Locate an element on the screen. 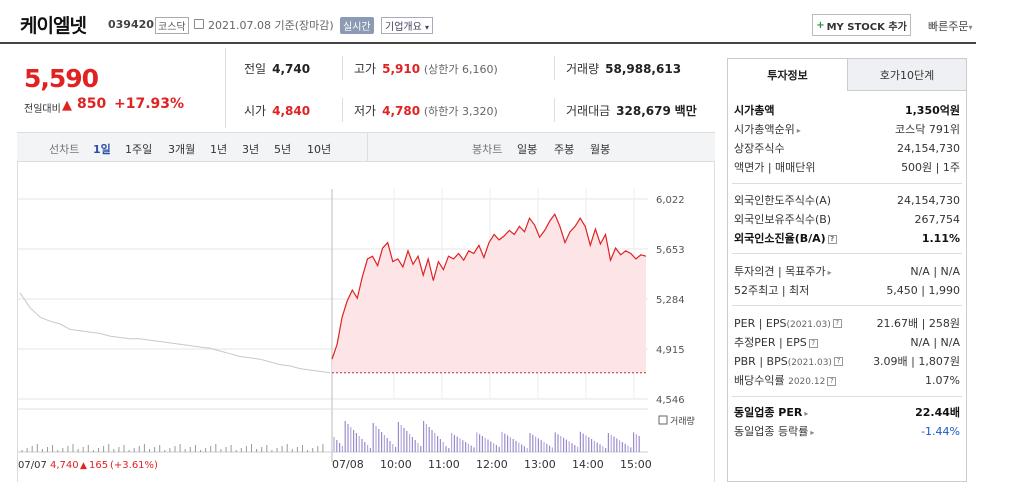 The height and width of the screenshot is (485, 1009). market-cap-row: 시가총액 1,350억원 is located at coordinates (847, 110).